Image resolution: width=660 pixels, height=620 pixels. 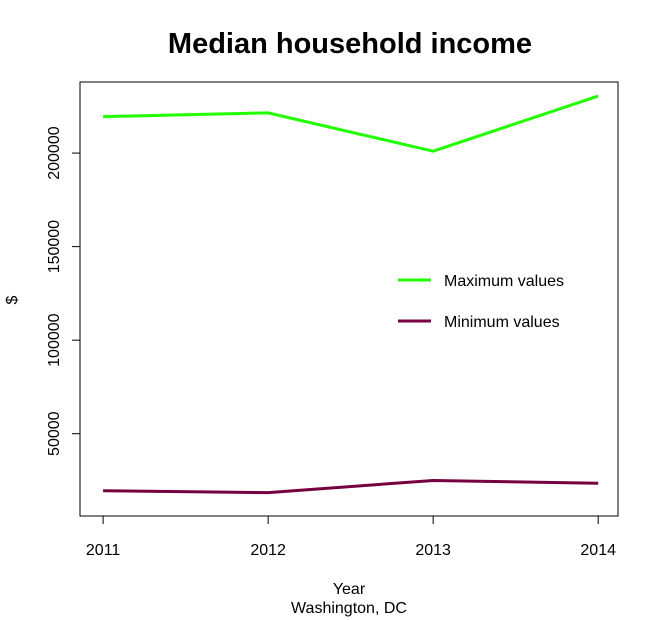 I want to click on y-tick-label: 100000, so click(x=54, y=339).